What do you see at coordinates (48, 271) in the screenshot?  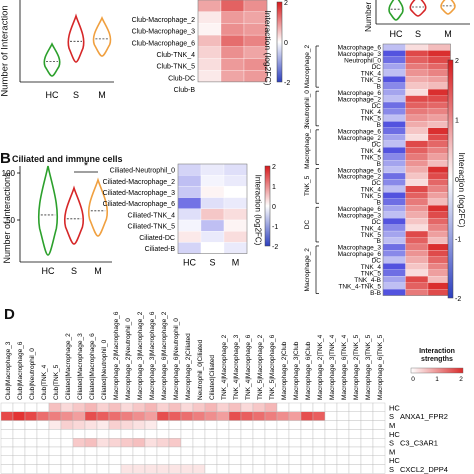 I see `panel-b-x-tick: HC` at bounding box center [48, 271].